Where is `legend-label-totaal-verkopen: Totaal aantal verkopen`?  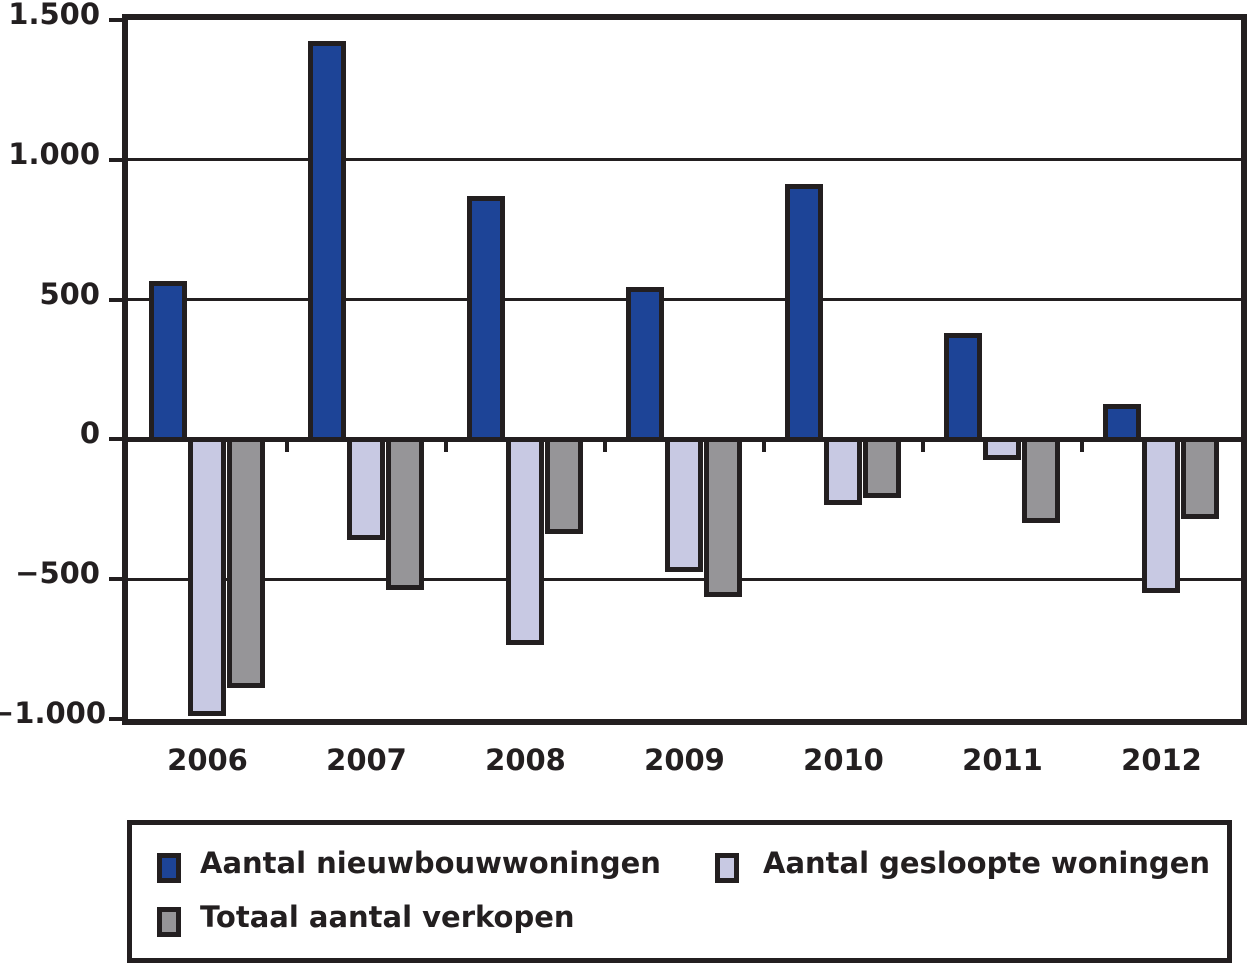
legend-label-totaal-verkopen: Totaal aantal verkopen is located at coordinates (387, 917).